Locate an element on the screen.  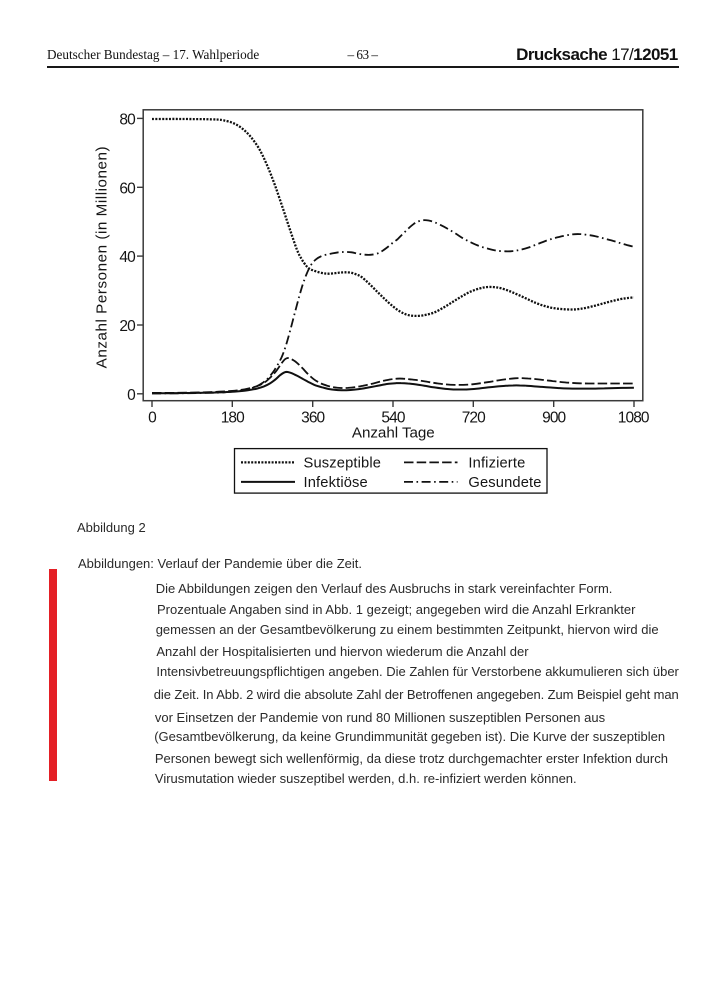
svg-text: 360 is located at coordinates (313, 417).